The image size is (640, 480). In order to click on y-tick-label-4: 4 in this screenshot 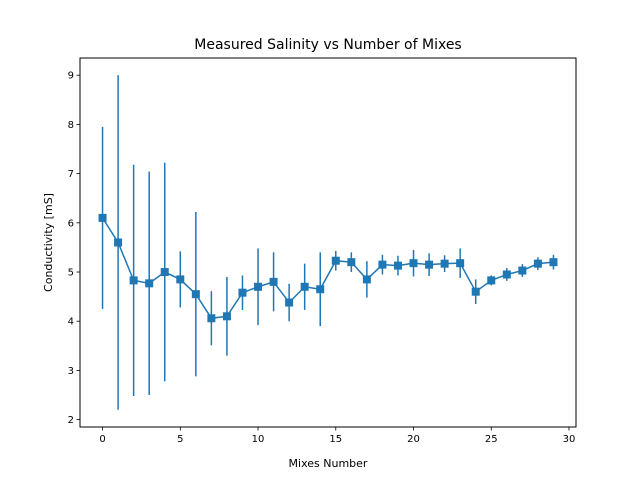, I will do `click(71, 322)`.